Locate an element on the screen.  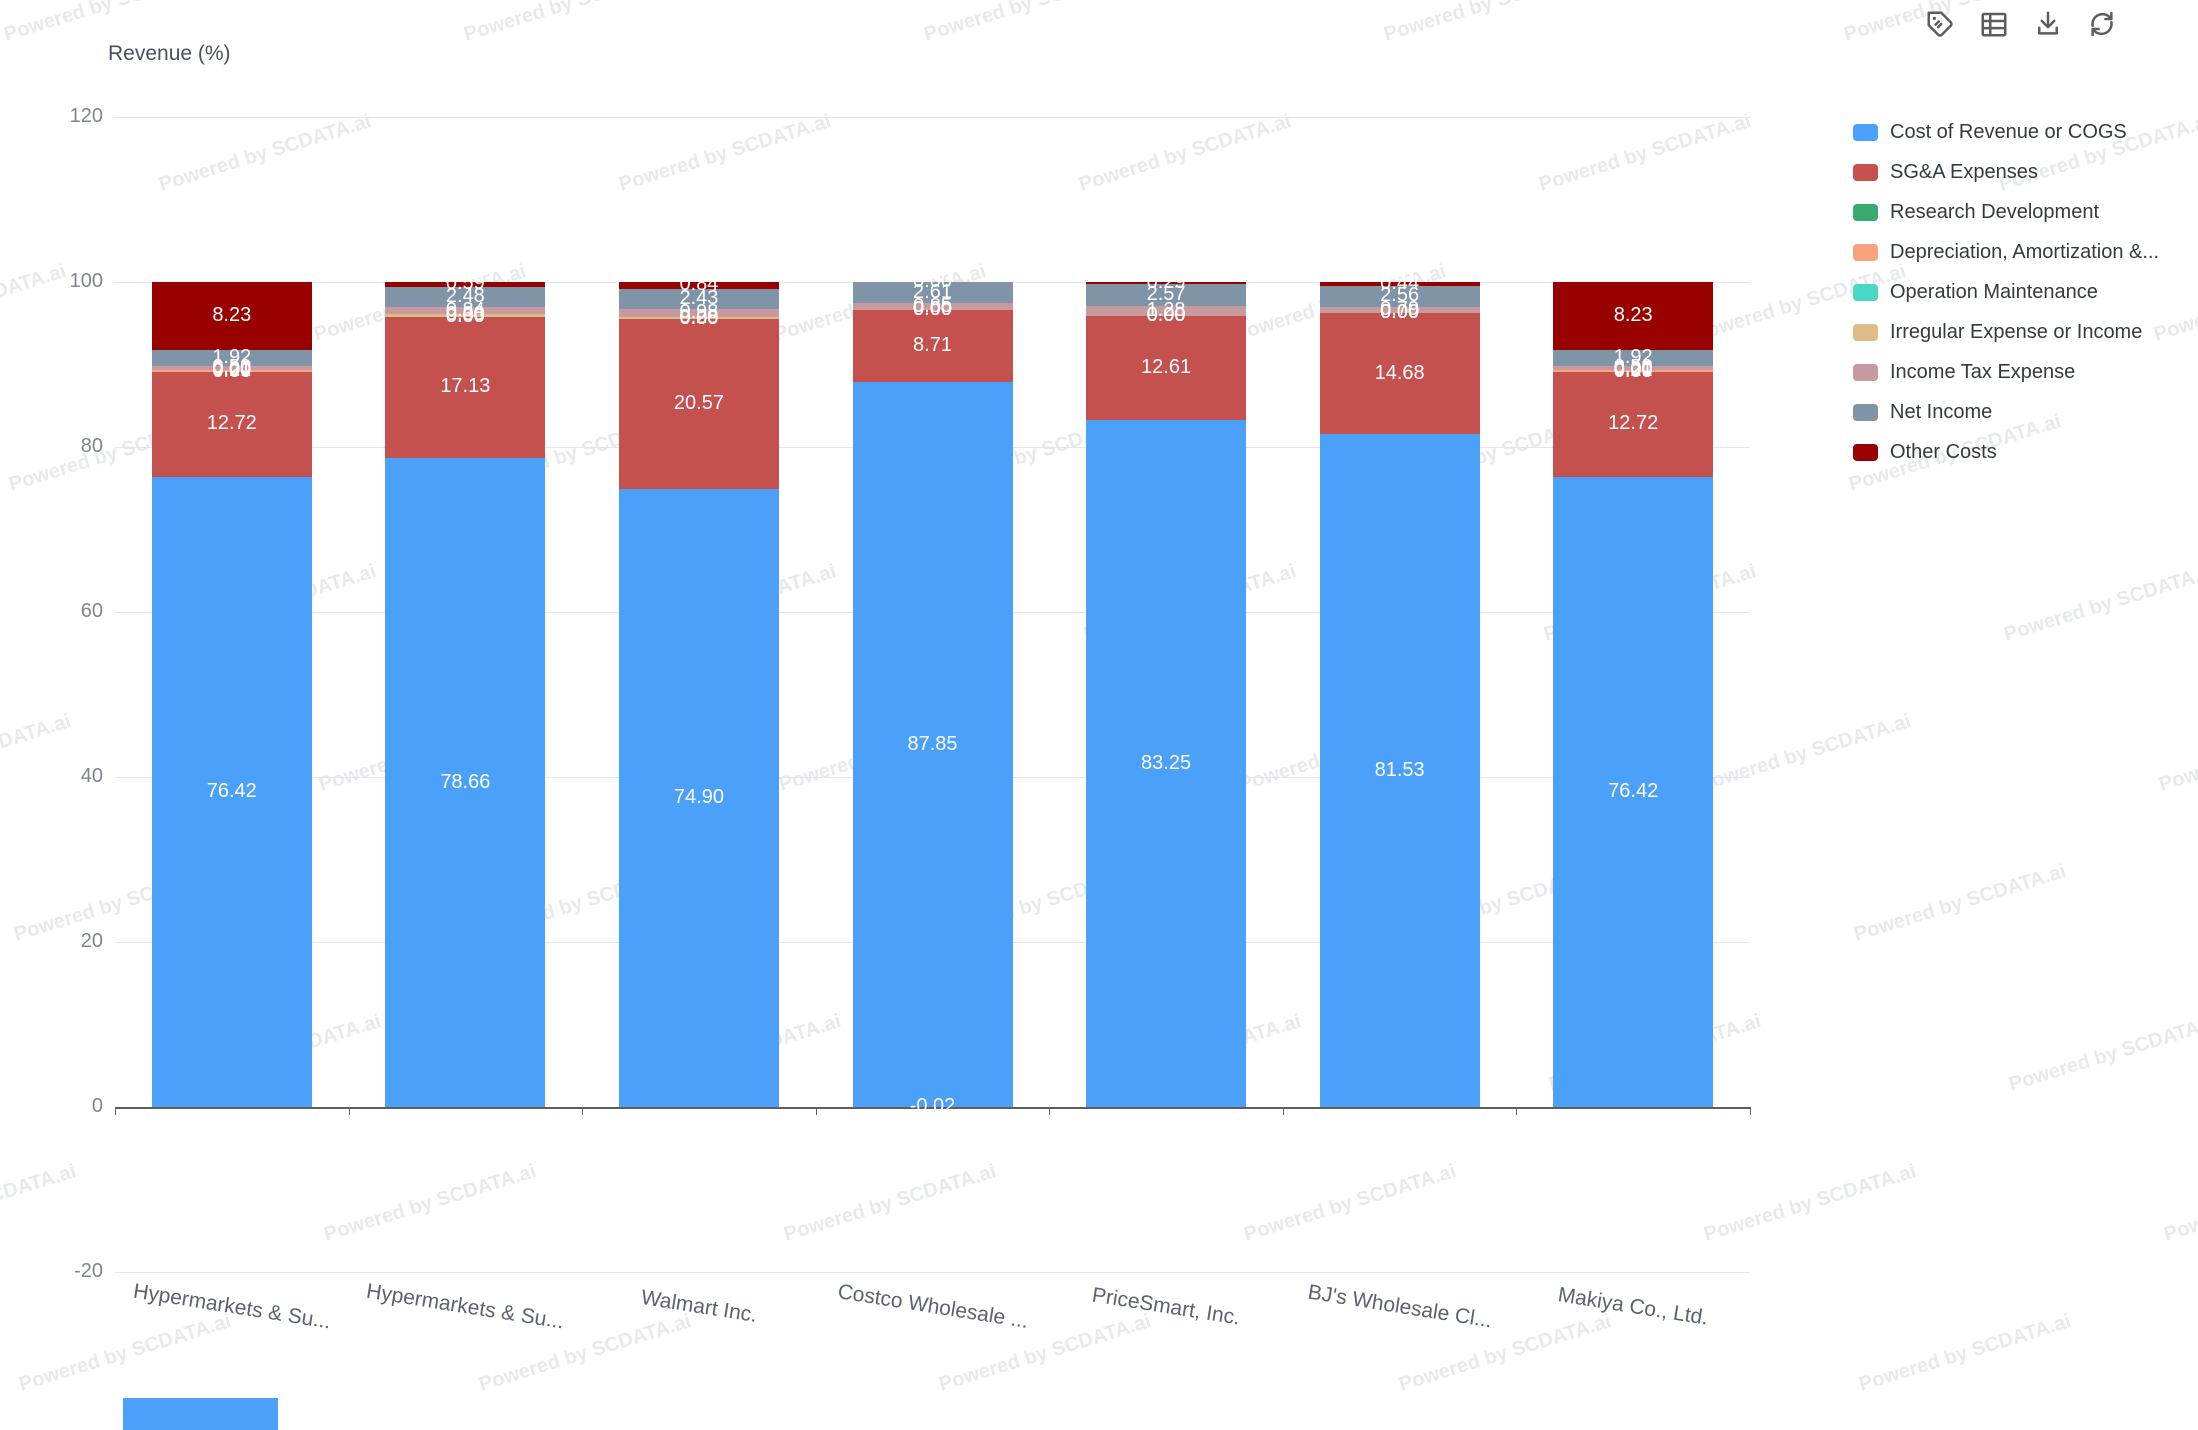
legend-item: Other Costs is located at coordinates (2006, 452).